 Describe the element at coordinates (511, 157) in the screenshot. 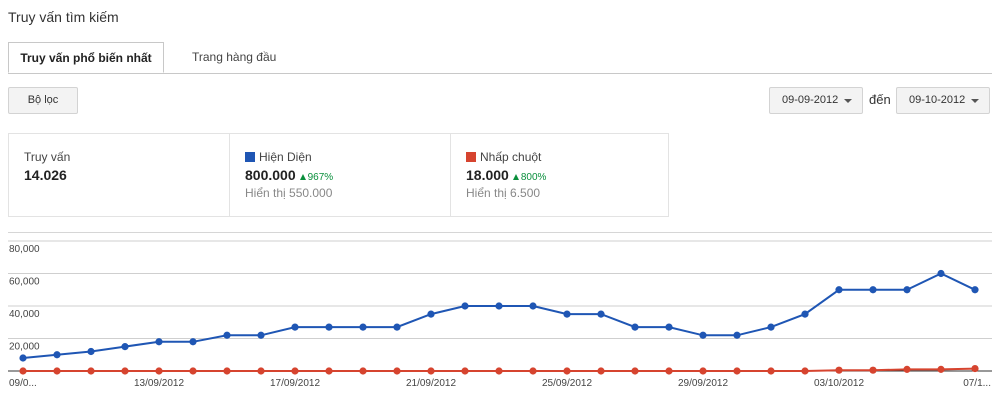

I see `stat-clicks-label: Nhấp chuột` at that location.